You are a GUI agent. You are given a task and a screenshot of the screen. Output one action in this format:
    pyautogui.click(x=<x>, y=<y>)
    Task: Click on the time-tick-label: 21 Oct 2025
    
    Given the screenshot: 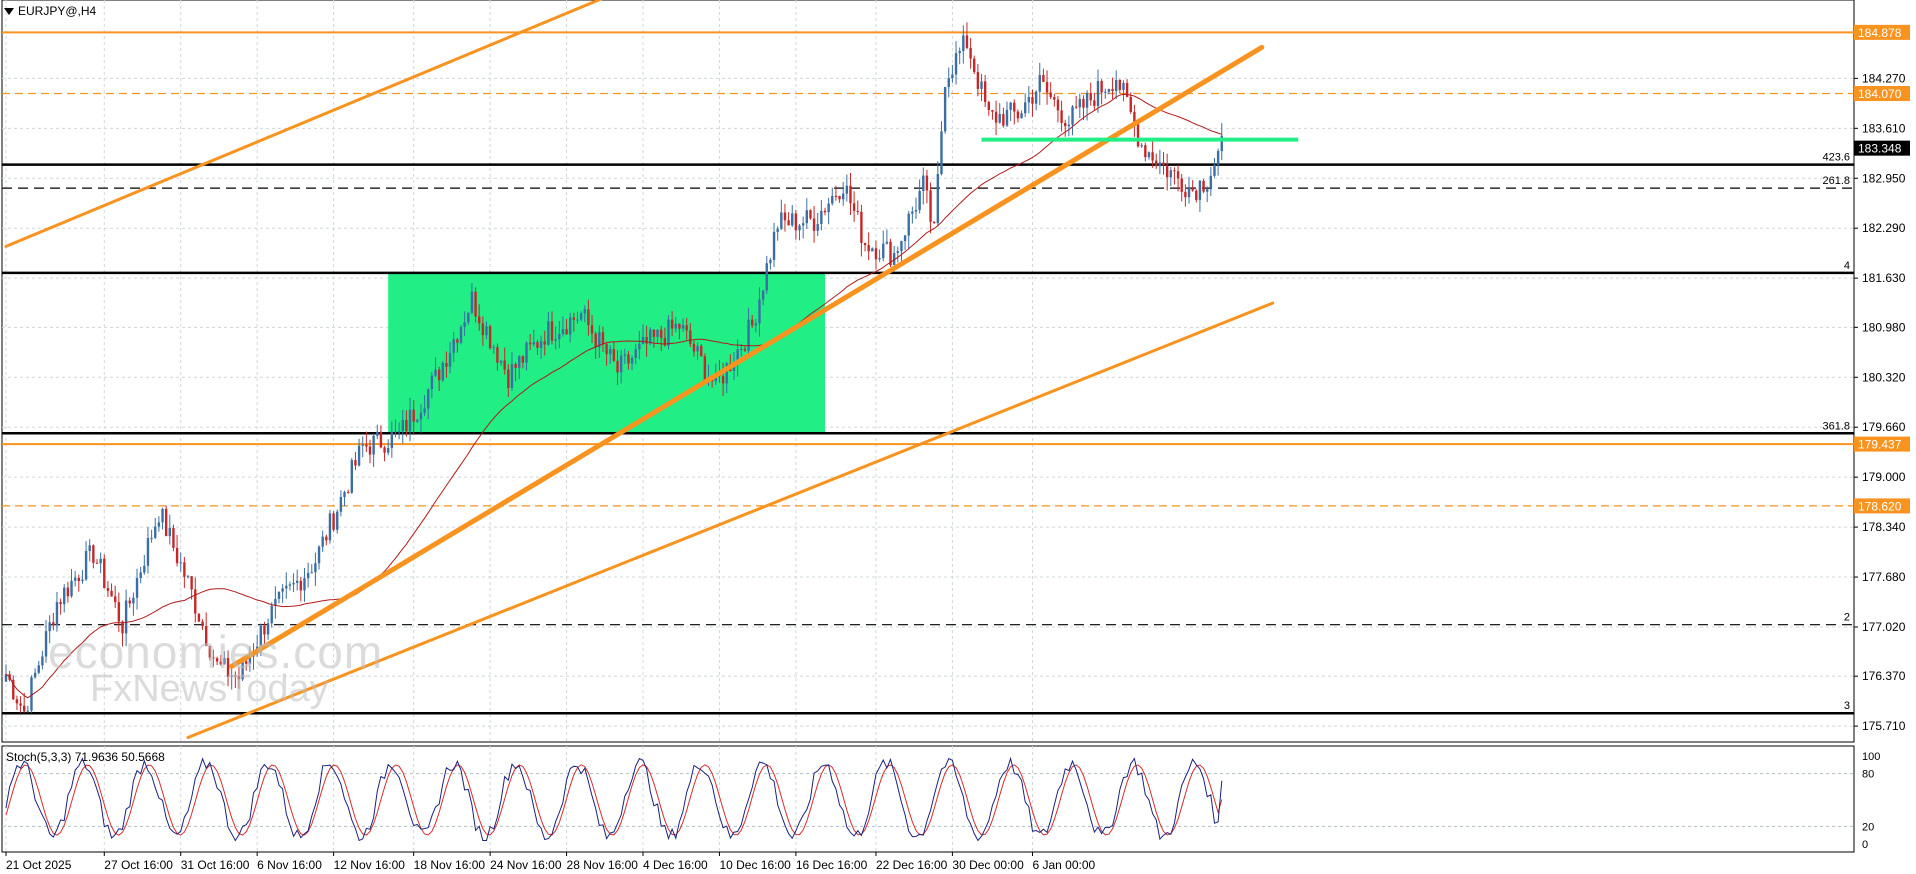 What is the action you would take?
    pyautogui.click(x=39, y=865)
    